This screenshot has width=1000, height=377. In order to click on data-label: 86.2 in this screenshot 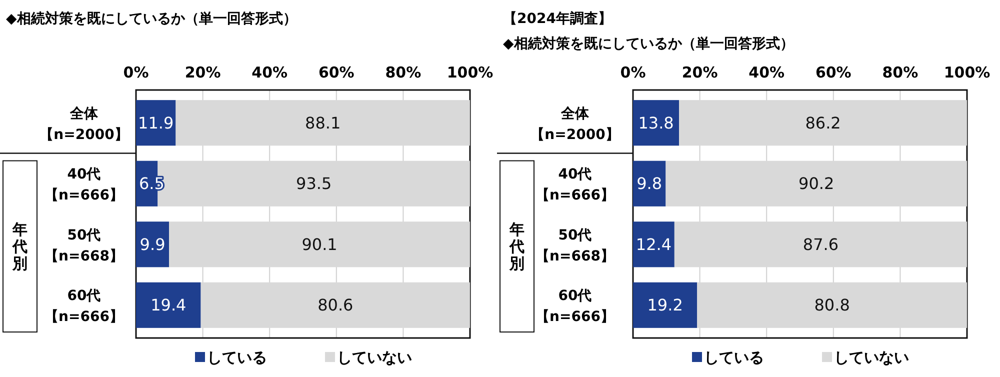, I will do `click(823, 122)`.